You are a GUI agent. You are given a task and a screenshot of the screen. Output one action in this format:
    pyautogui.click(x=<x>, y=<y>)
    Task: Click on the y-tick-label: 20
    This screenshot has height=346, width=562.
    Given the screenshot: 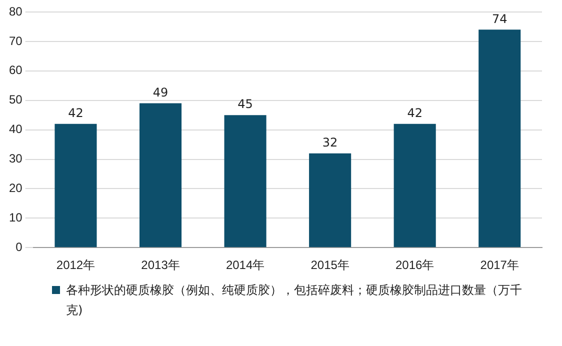 What is the action you would take?
    pyautogui.click(x=15, y=188)
    